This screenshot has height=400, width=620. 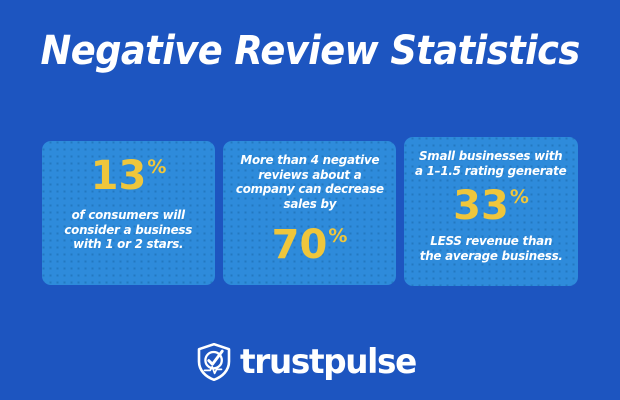 I want to click on stat-value-3: 33%, so click(x=491, y=206).